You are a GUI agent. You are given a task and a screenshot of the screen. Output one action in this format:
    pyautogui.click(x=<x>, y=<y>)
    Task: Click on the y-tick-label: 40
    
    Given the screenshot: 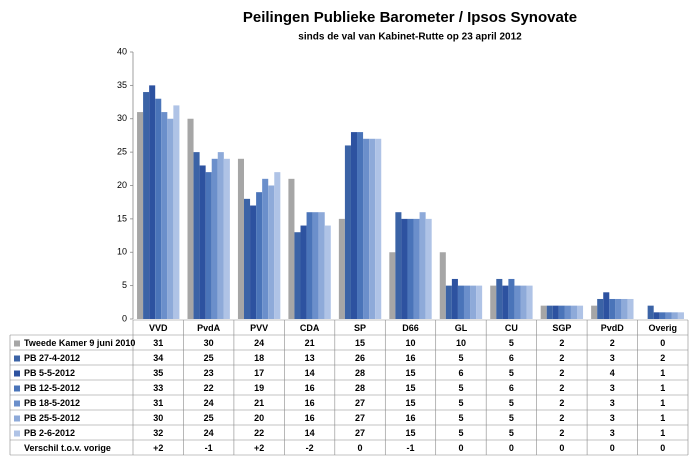 What is the action you would take?
    pyautogui.click(x=122, y=51)
    